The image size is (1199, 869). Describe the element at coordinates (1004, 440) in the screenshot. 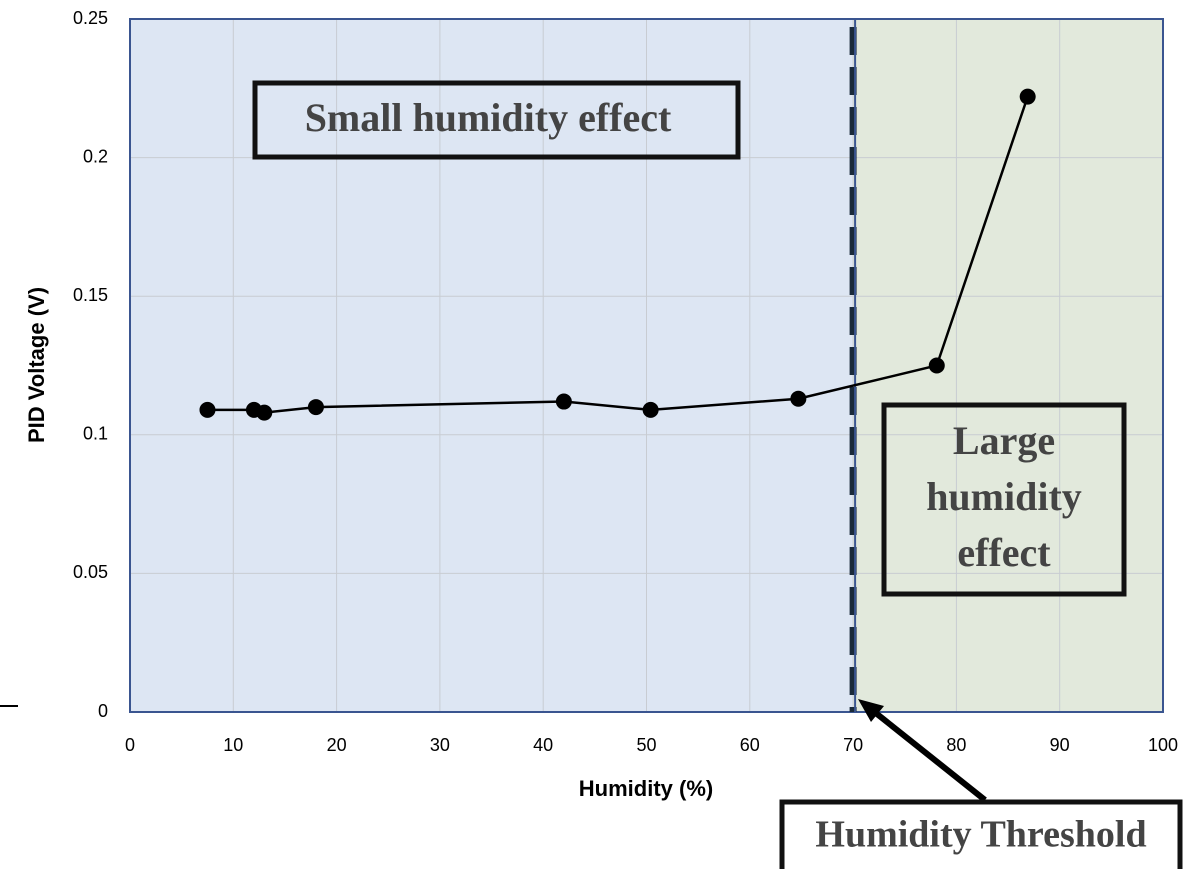

I see `annotation-line: Large` at that location.